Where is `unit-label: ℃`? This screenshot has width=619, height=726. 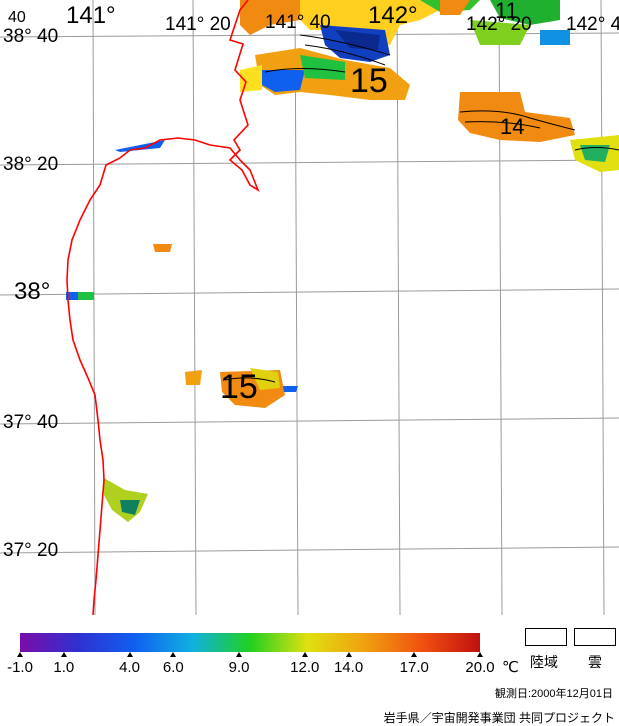
unit-label: ℃ is located at coordinates (510, 667).